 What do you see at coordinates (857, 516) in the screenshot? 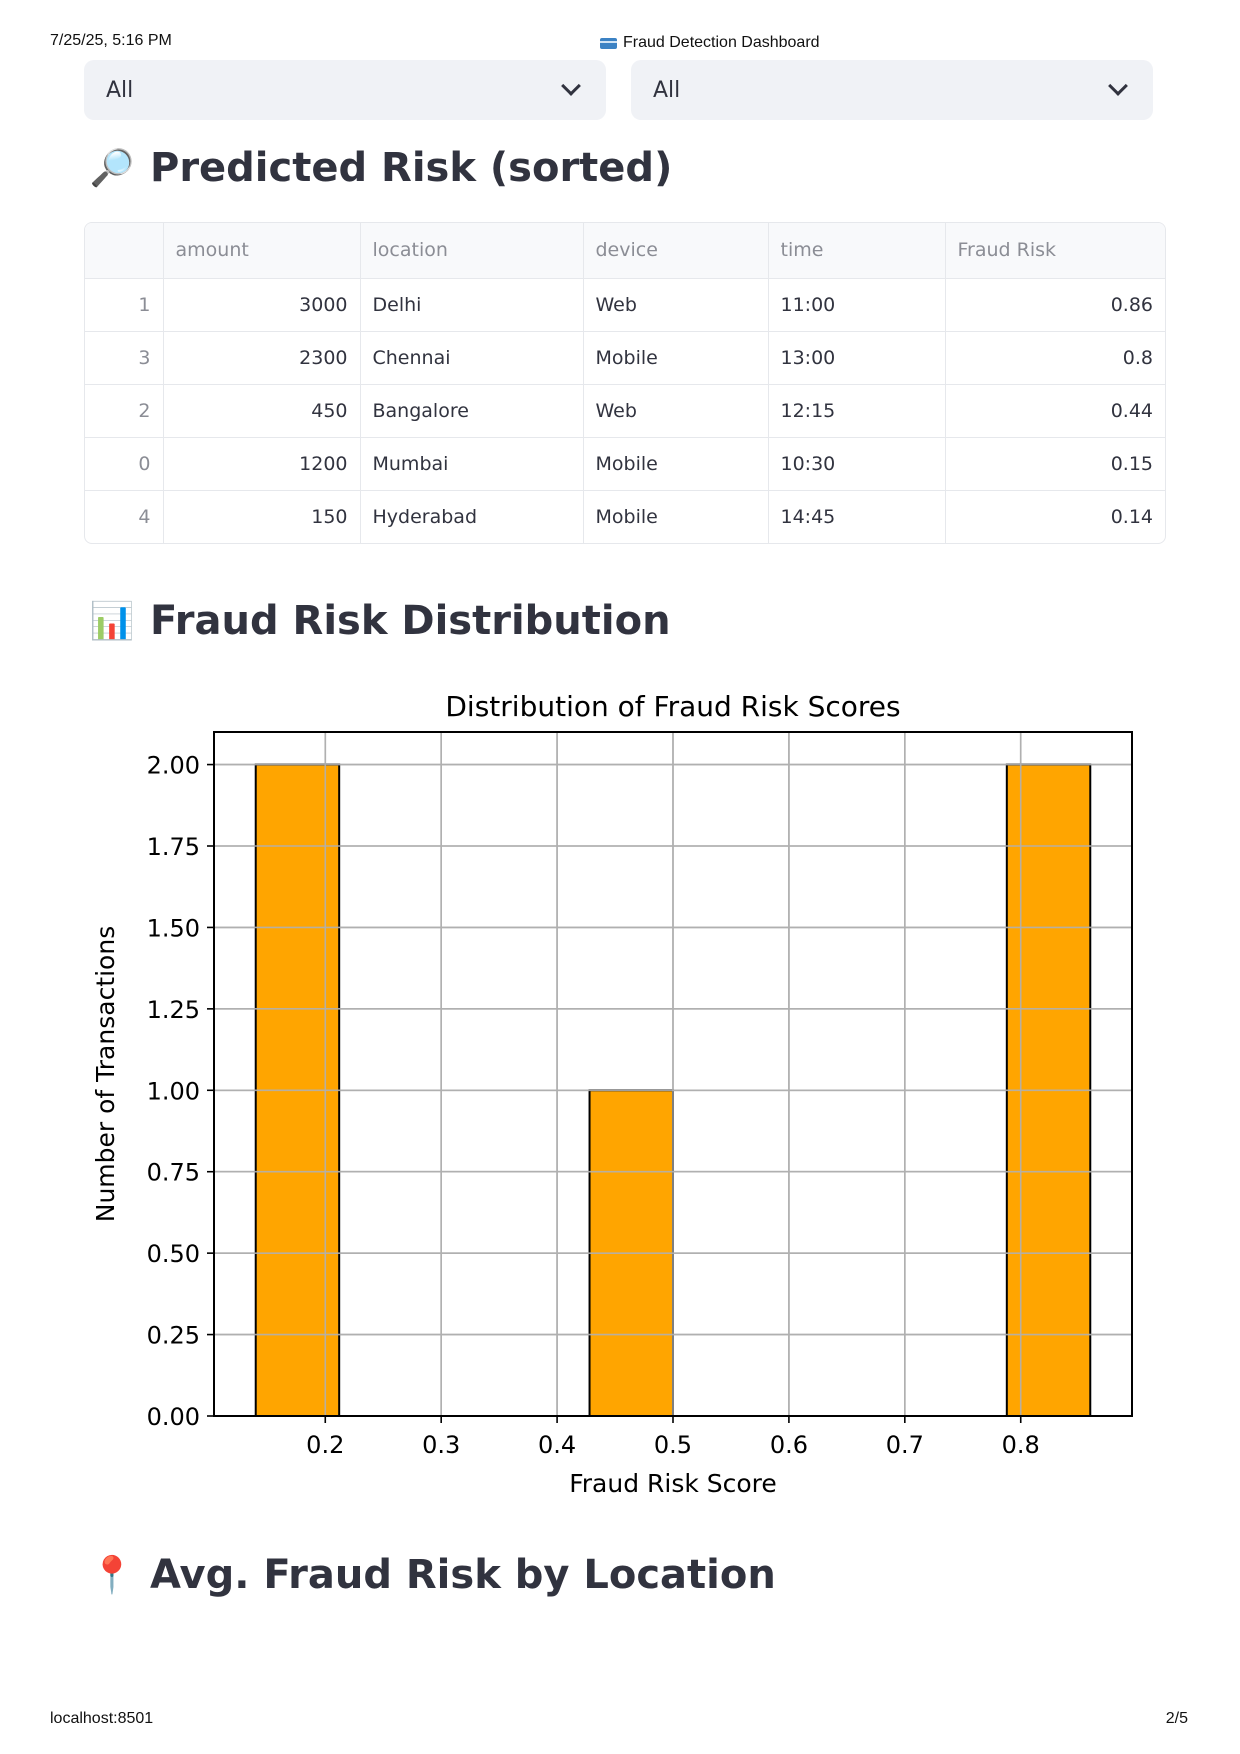
I see `cell-time: 14:45` at bounding box center [857, 516].